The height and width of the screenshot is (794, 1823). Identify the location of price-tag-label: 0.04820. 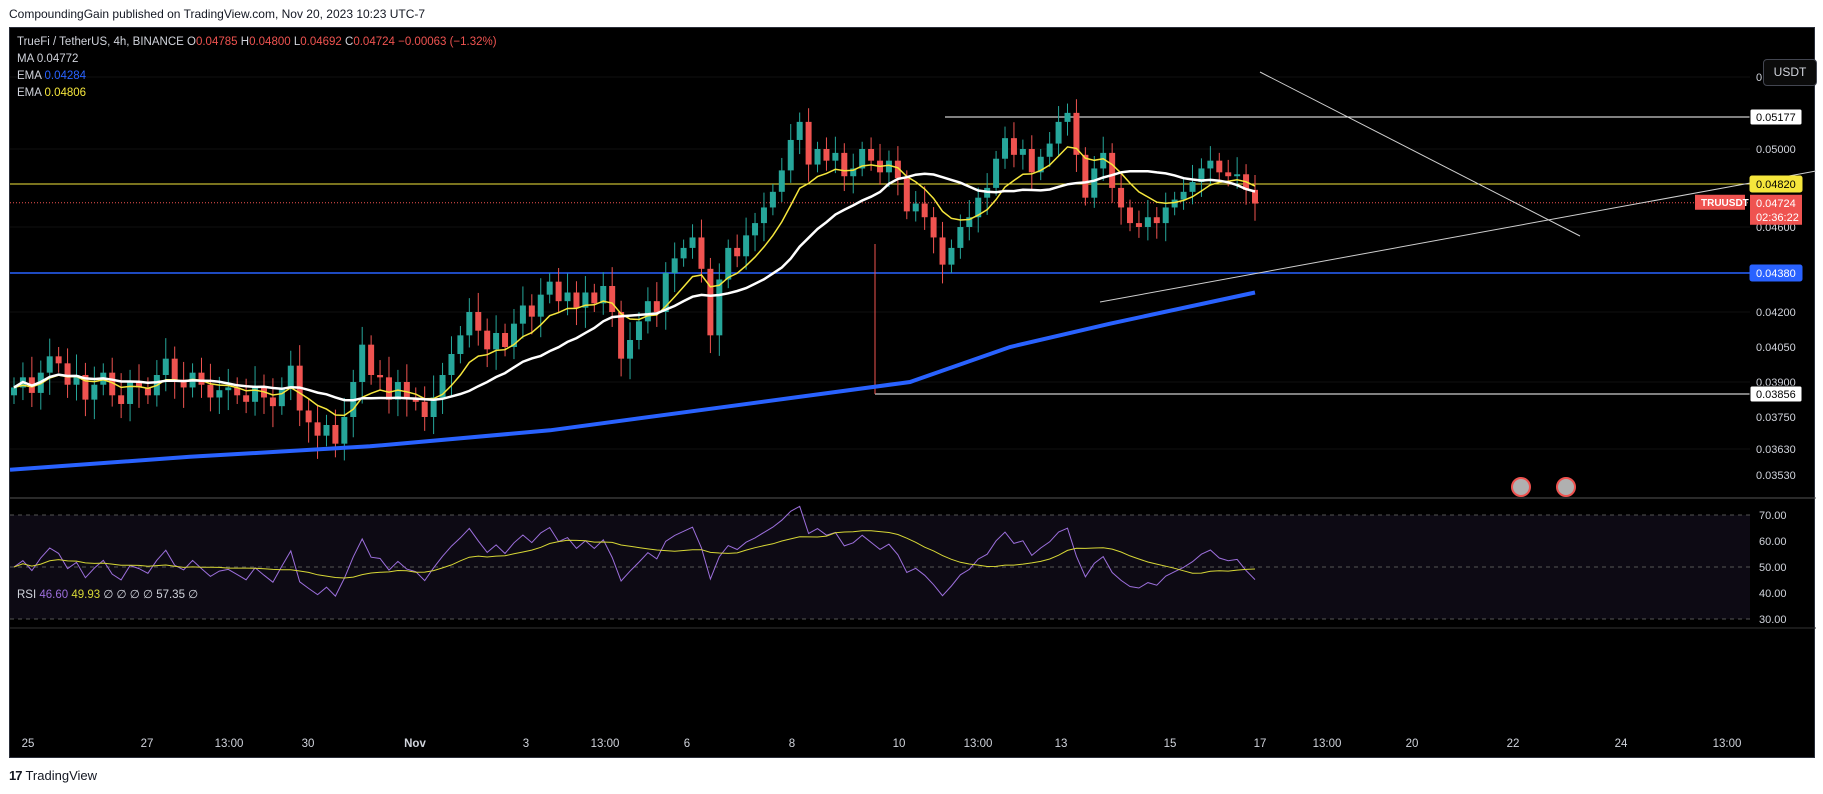
(1776, 185).